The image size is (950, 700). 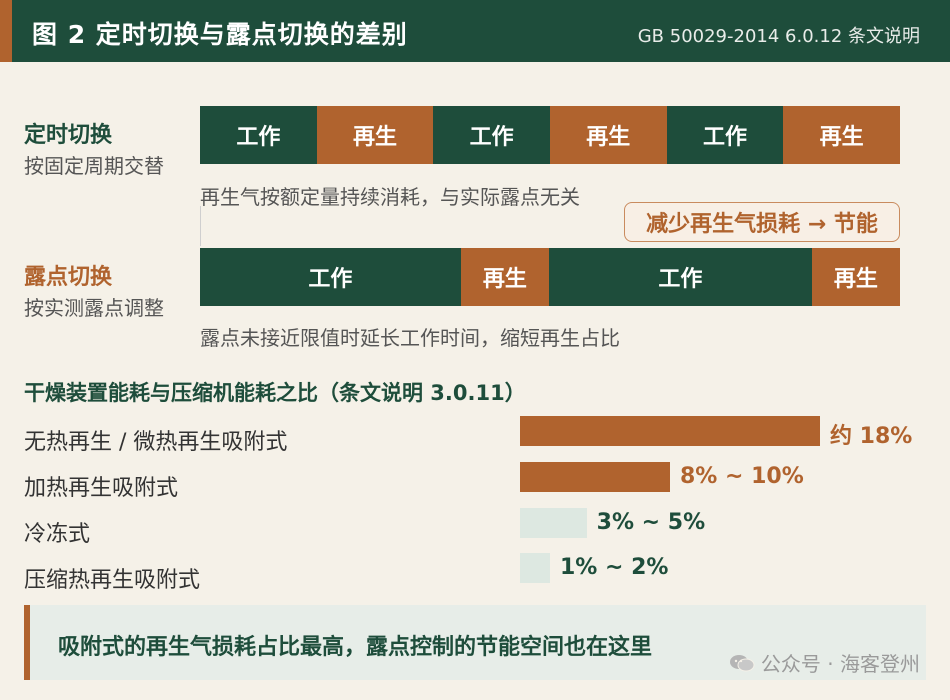 What do you see at coordinates (762, 222) in the screenshot?
I see `energy-saving-callout: 减少再生气损耗 → 节能` at bounding box center [762, 222].